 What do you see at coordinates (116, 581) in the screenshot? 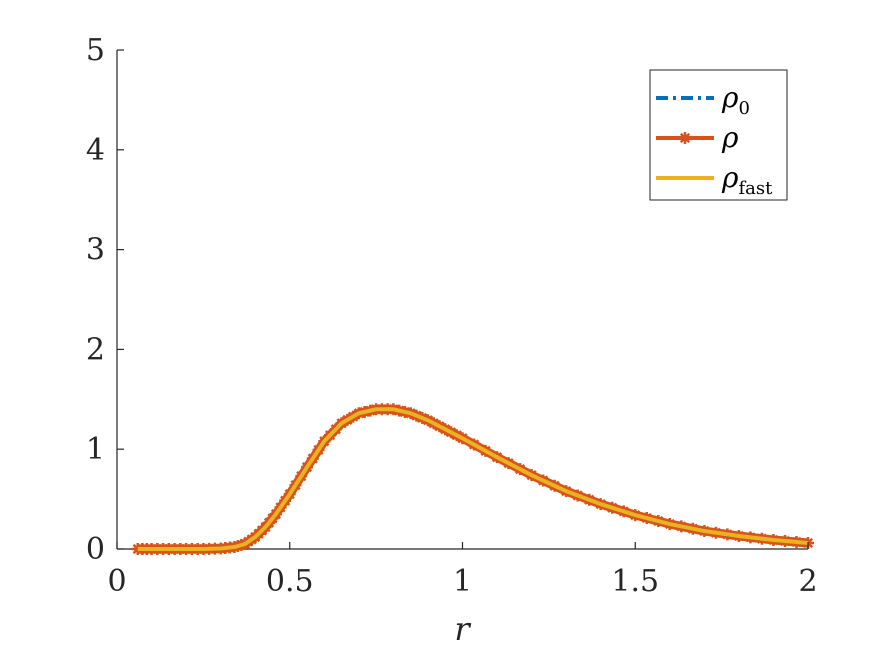
I see `x-tick-label: 0` at bounding box center [116, 581].